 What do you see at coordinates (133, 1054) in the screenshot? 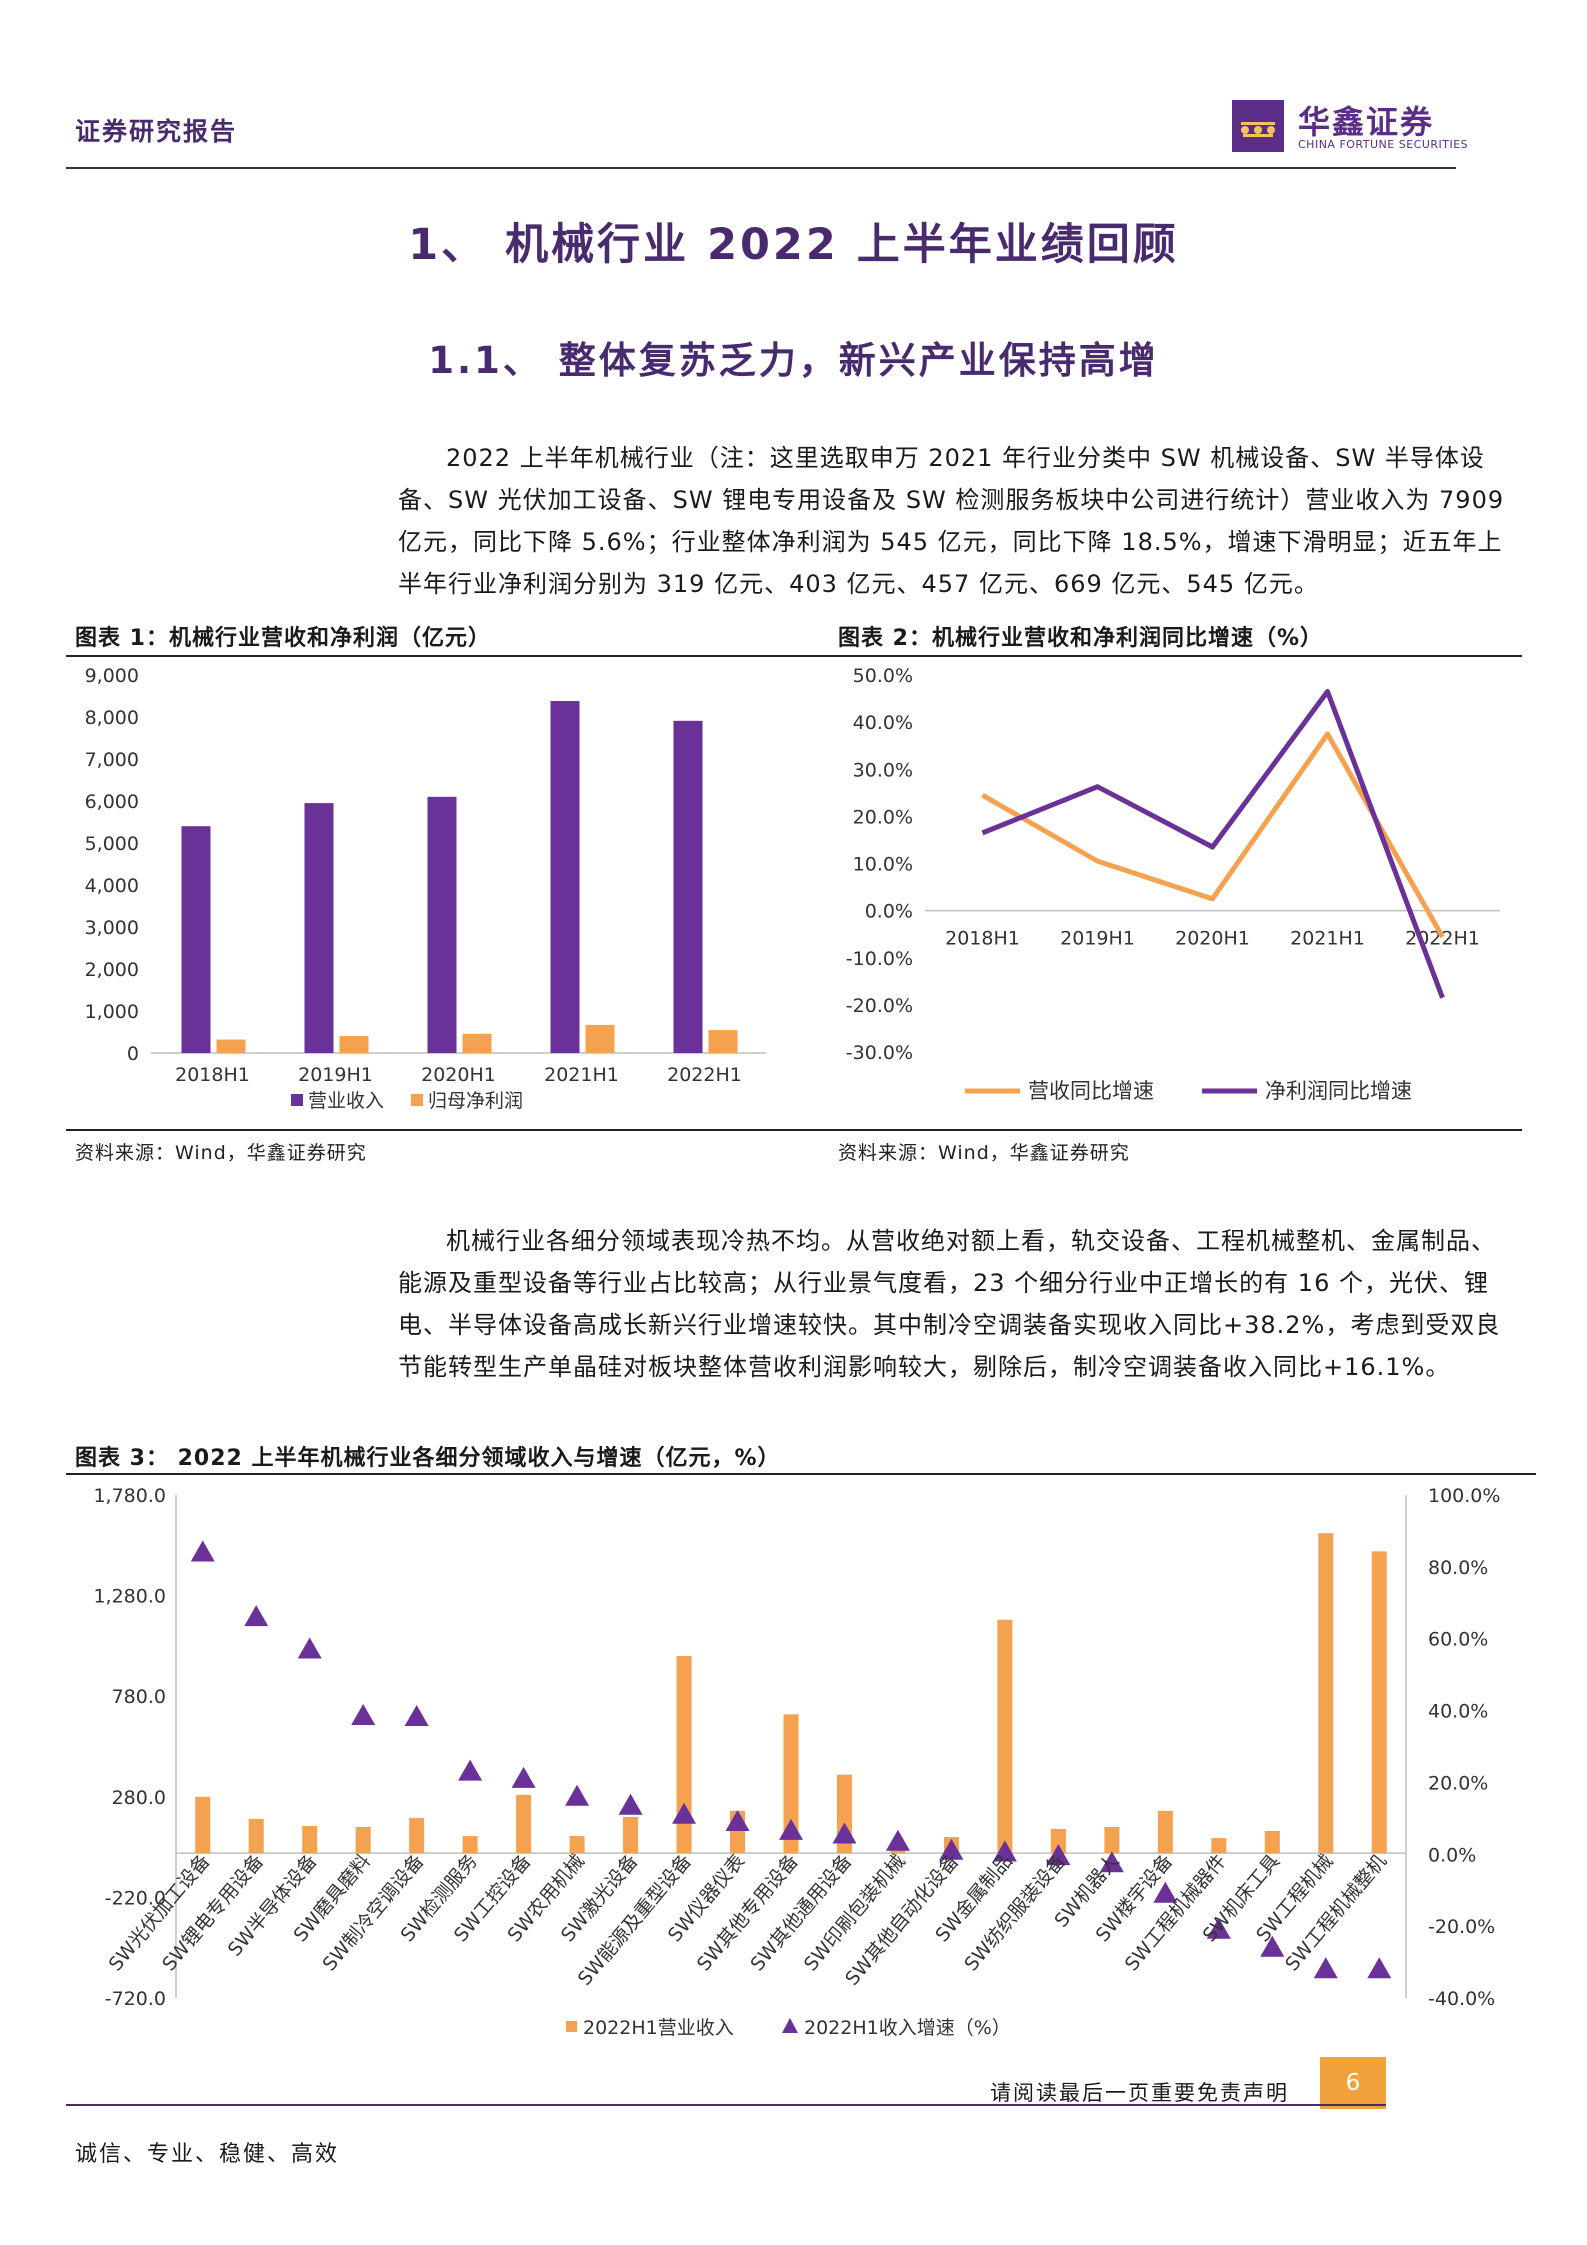
I see `y-tick-label: 0` at bounding box center [133, 1054].